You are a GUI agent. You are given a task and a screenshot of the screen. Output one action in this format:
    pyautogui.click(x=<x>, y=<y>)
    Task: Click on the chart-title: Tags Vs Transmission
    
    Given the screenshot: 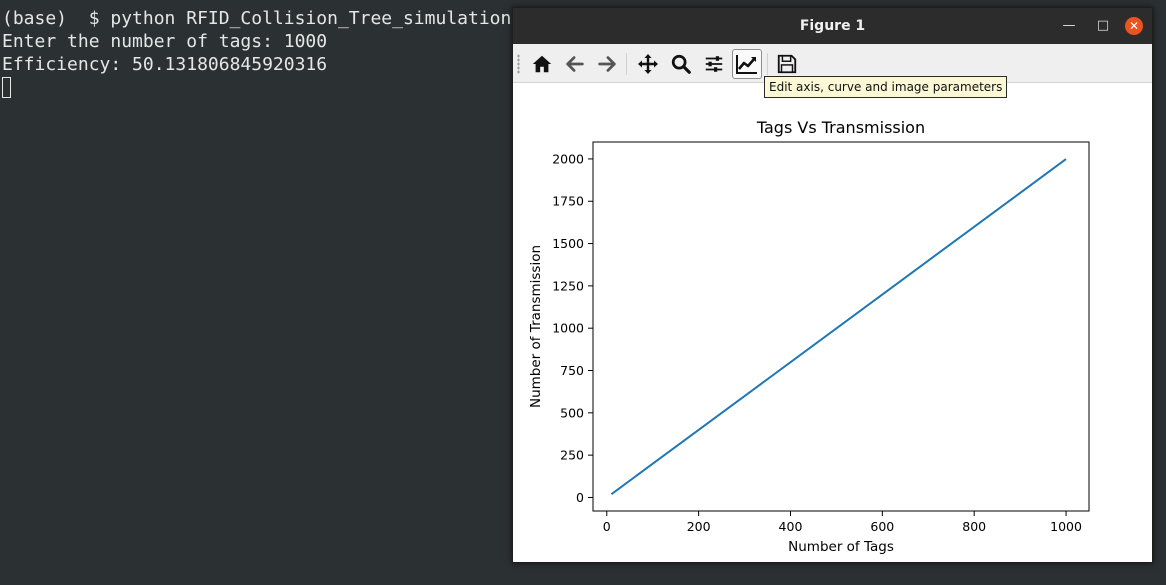 What is the action you would take?
    pyautogui.click(x=840, y=127)
    